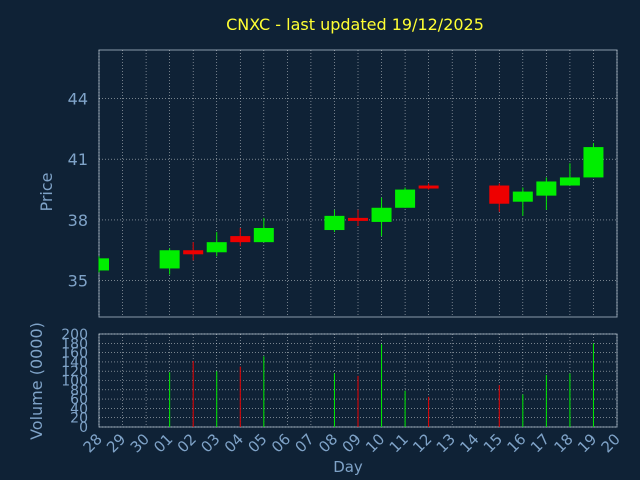 This screenshot has width=640, height=480. What do you see at coordinates (74, 344) in the screenshot?
I see `volume-tick-label: 180` at bounding box center [74, 344].